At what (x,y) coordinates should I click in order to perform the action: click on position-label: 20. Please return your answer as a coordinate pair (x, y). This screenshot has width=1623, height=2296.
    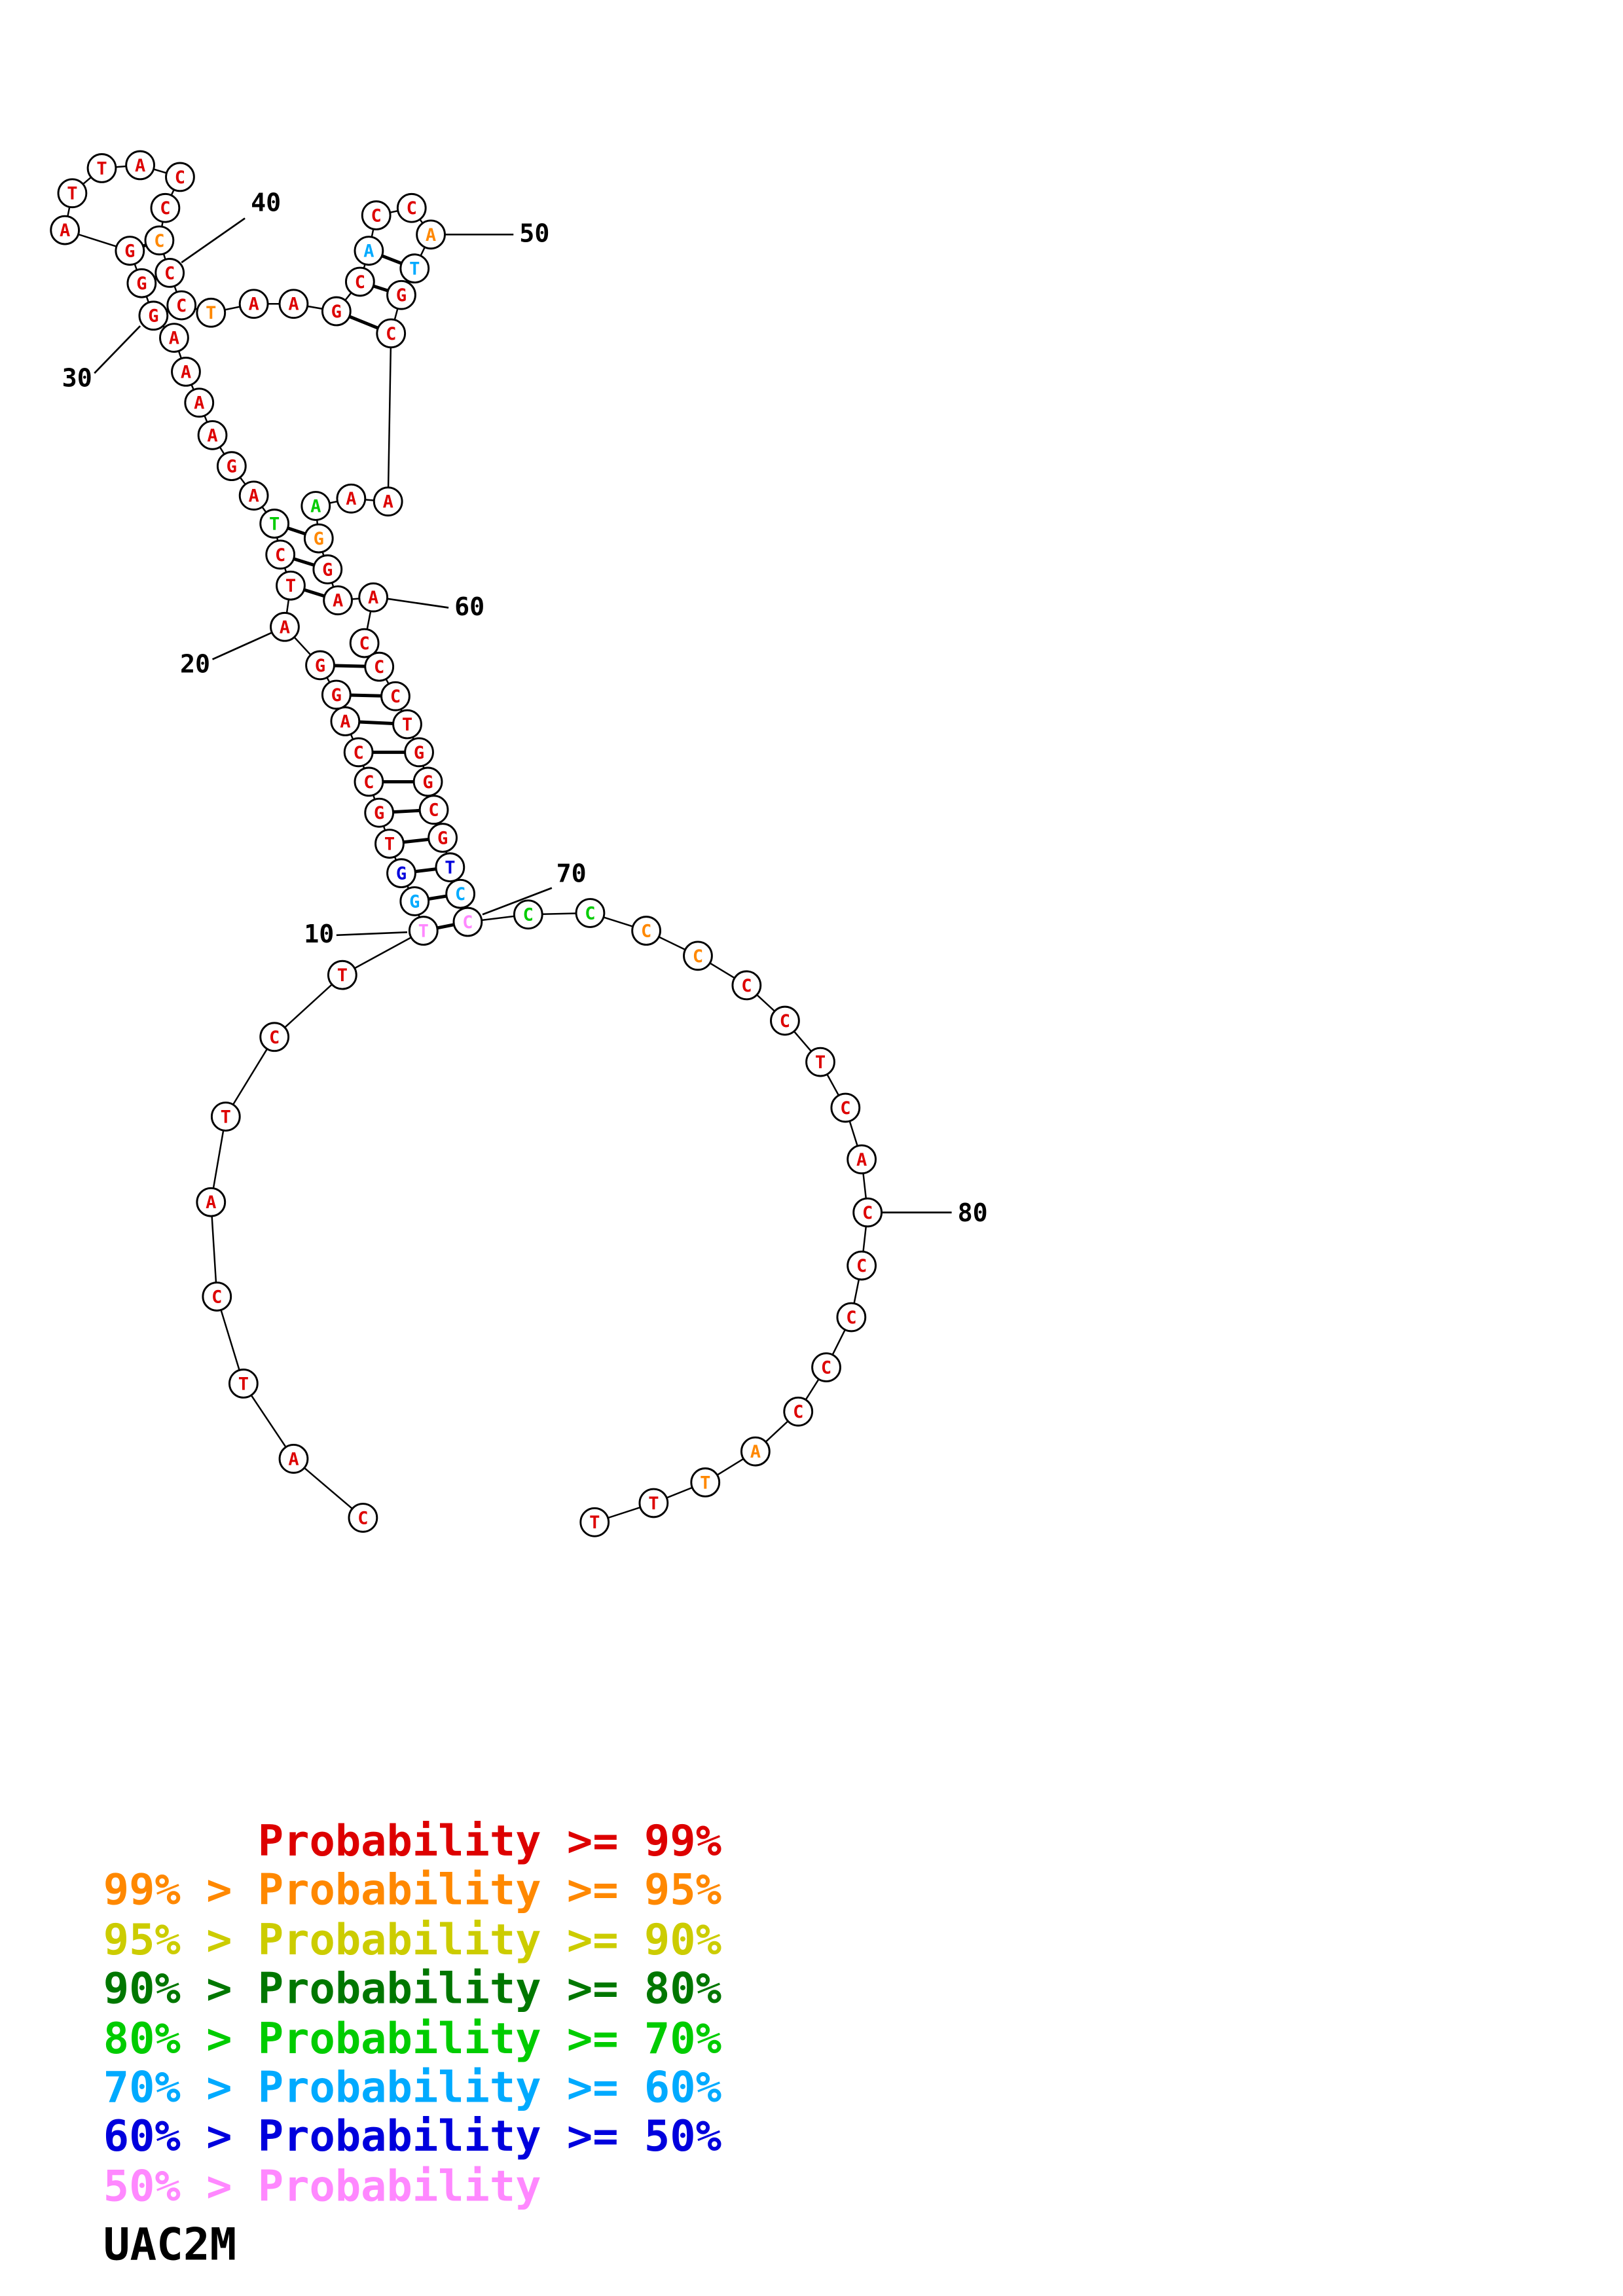
    Looking at the image, I should click on (195, 664).